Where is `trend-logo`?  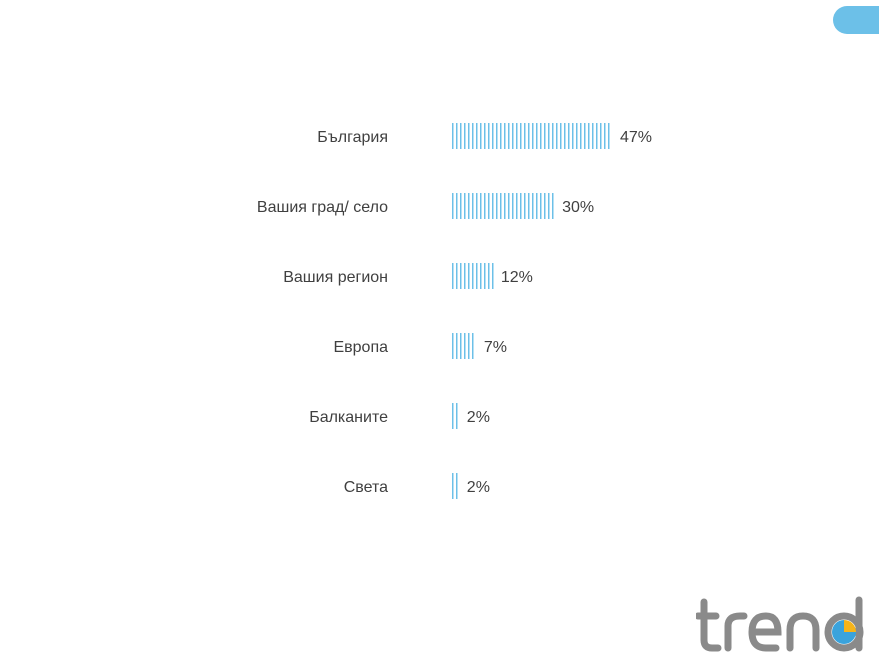
trend-logo is located at coordinates (780, 624).